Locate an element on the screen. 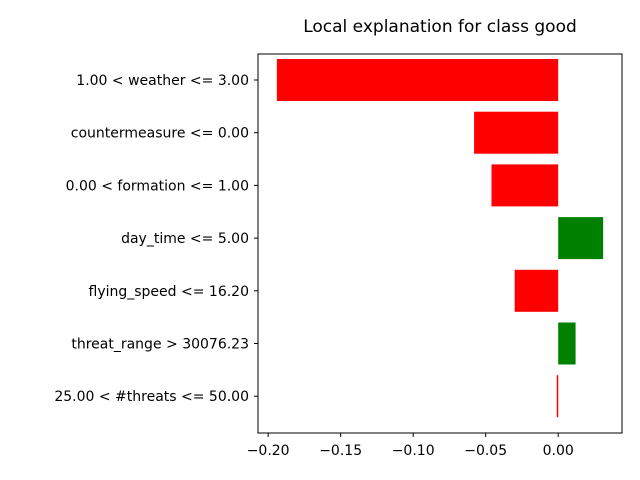 The image size is (640, 480). y-tick-label-6: 25.00 < #threats <= 50.00 is located at coordinates (151, 397).